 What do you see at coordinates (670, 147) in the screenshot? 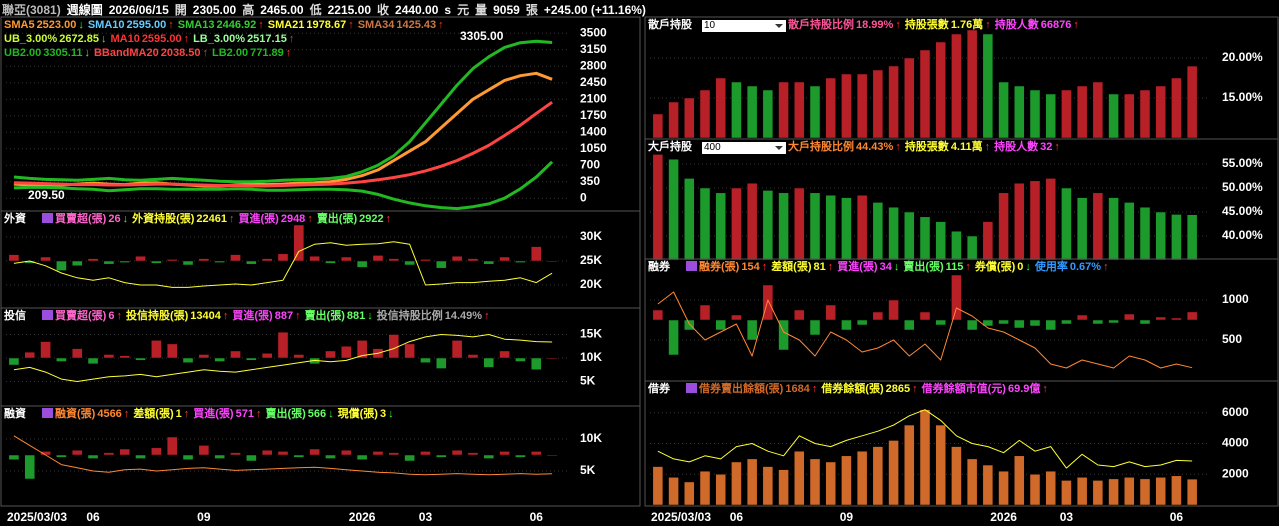
I see `panel-title: 大戶持股` at bounding box center [670, 147].